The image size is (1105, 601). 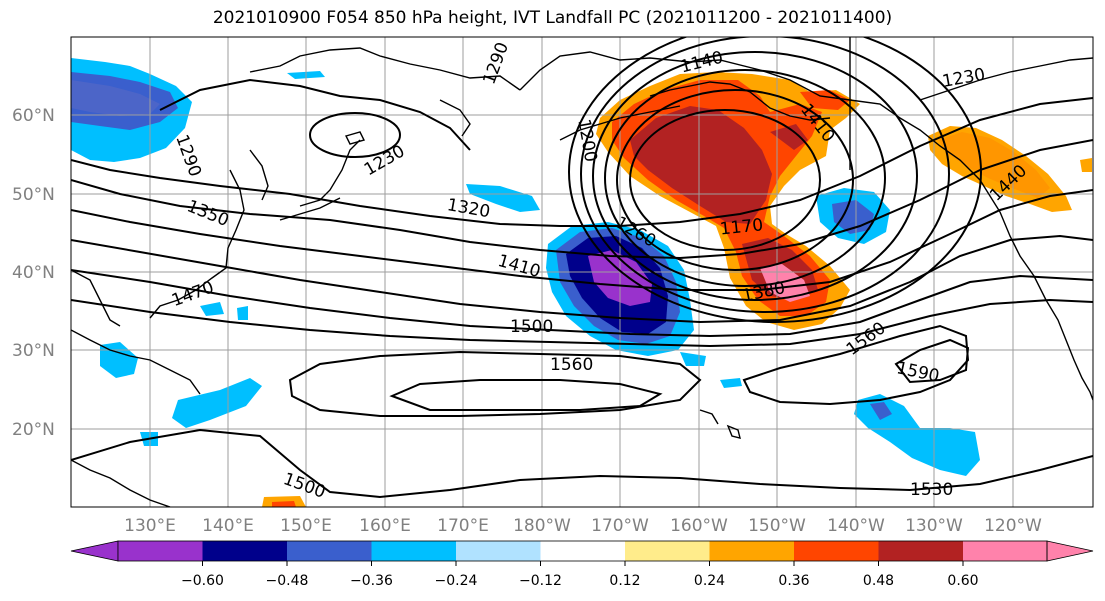 I want to click on latitude-labels: 60°N 50°N 40°N 30°N 20°N, so click(x=33, y=273).